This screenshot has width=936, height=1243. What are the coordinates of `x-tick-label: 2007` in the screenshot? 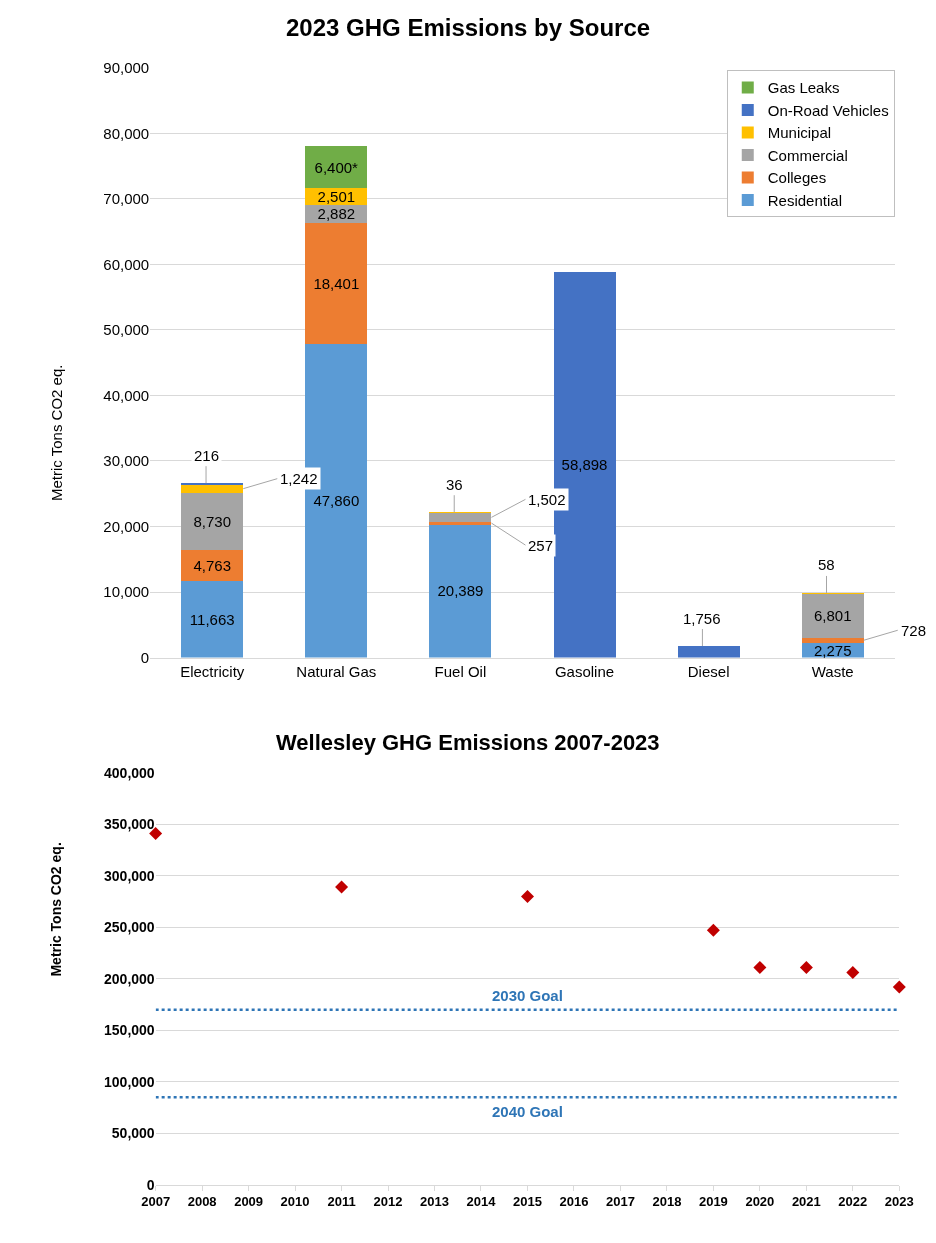 It's located at (156, 1202).